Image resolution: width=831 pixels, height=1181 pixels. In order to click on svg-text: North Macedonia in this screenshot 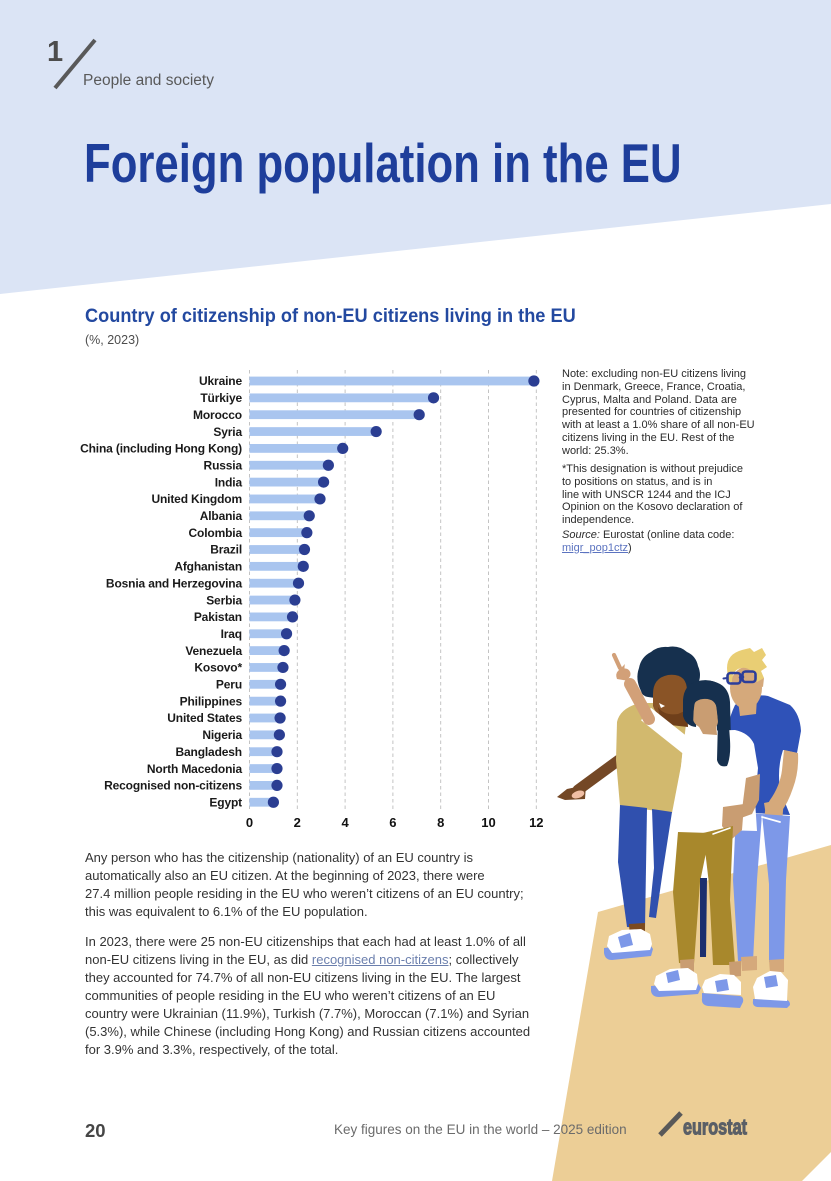, I will do `click(195, 769)`.